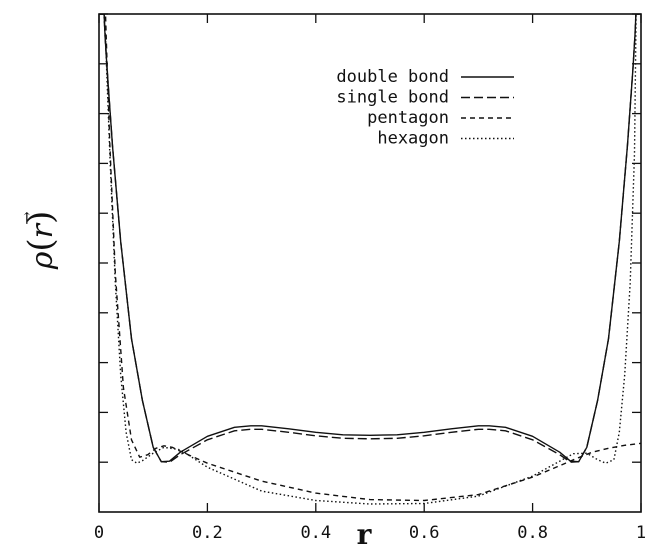 This screenshot has width=654, height=550. I want to click on y-axis-label-text: ρ(r), so click(41, 241).